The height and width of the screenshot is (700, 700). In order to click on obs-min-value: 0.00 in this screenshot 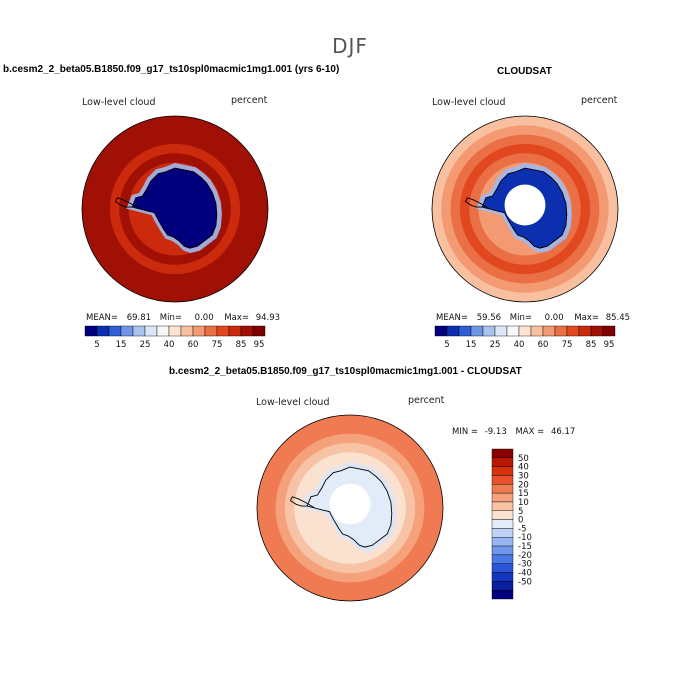, I will do `click(554, 318)`.